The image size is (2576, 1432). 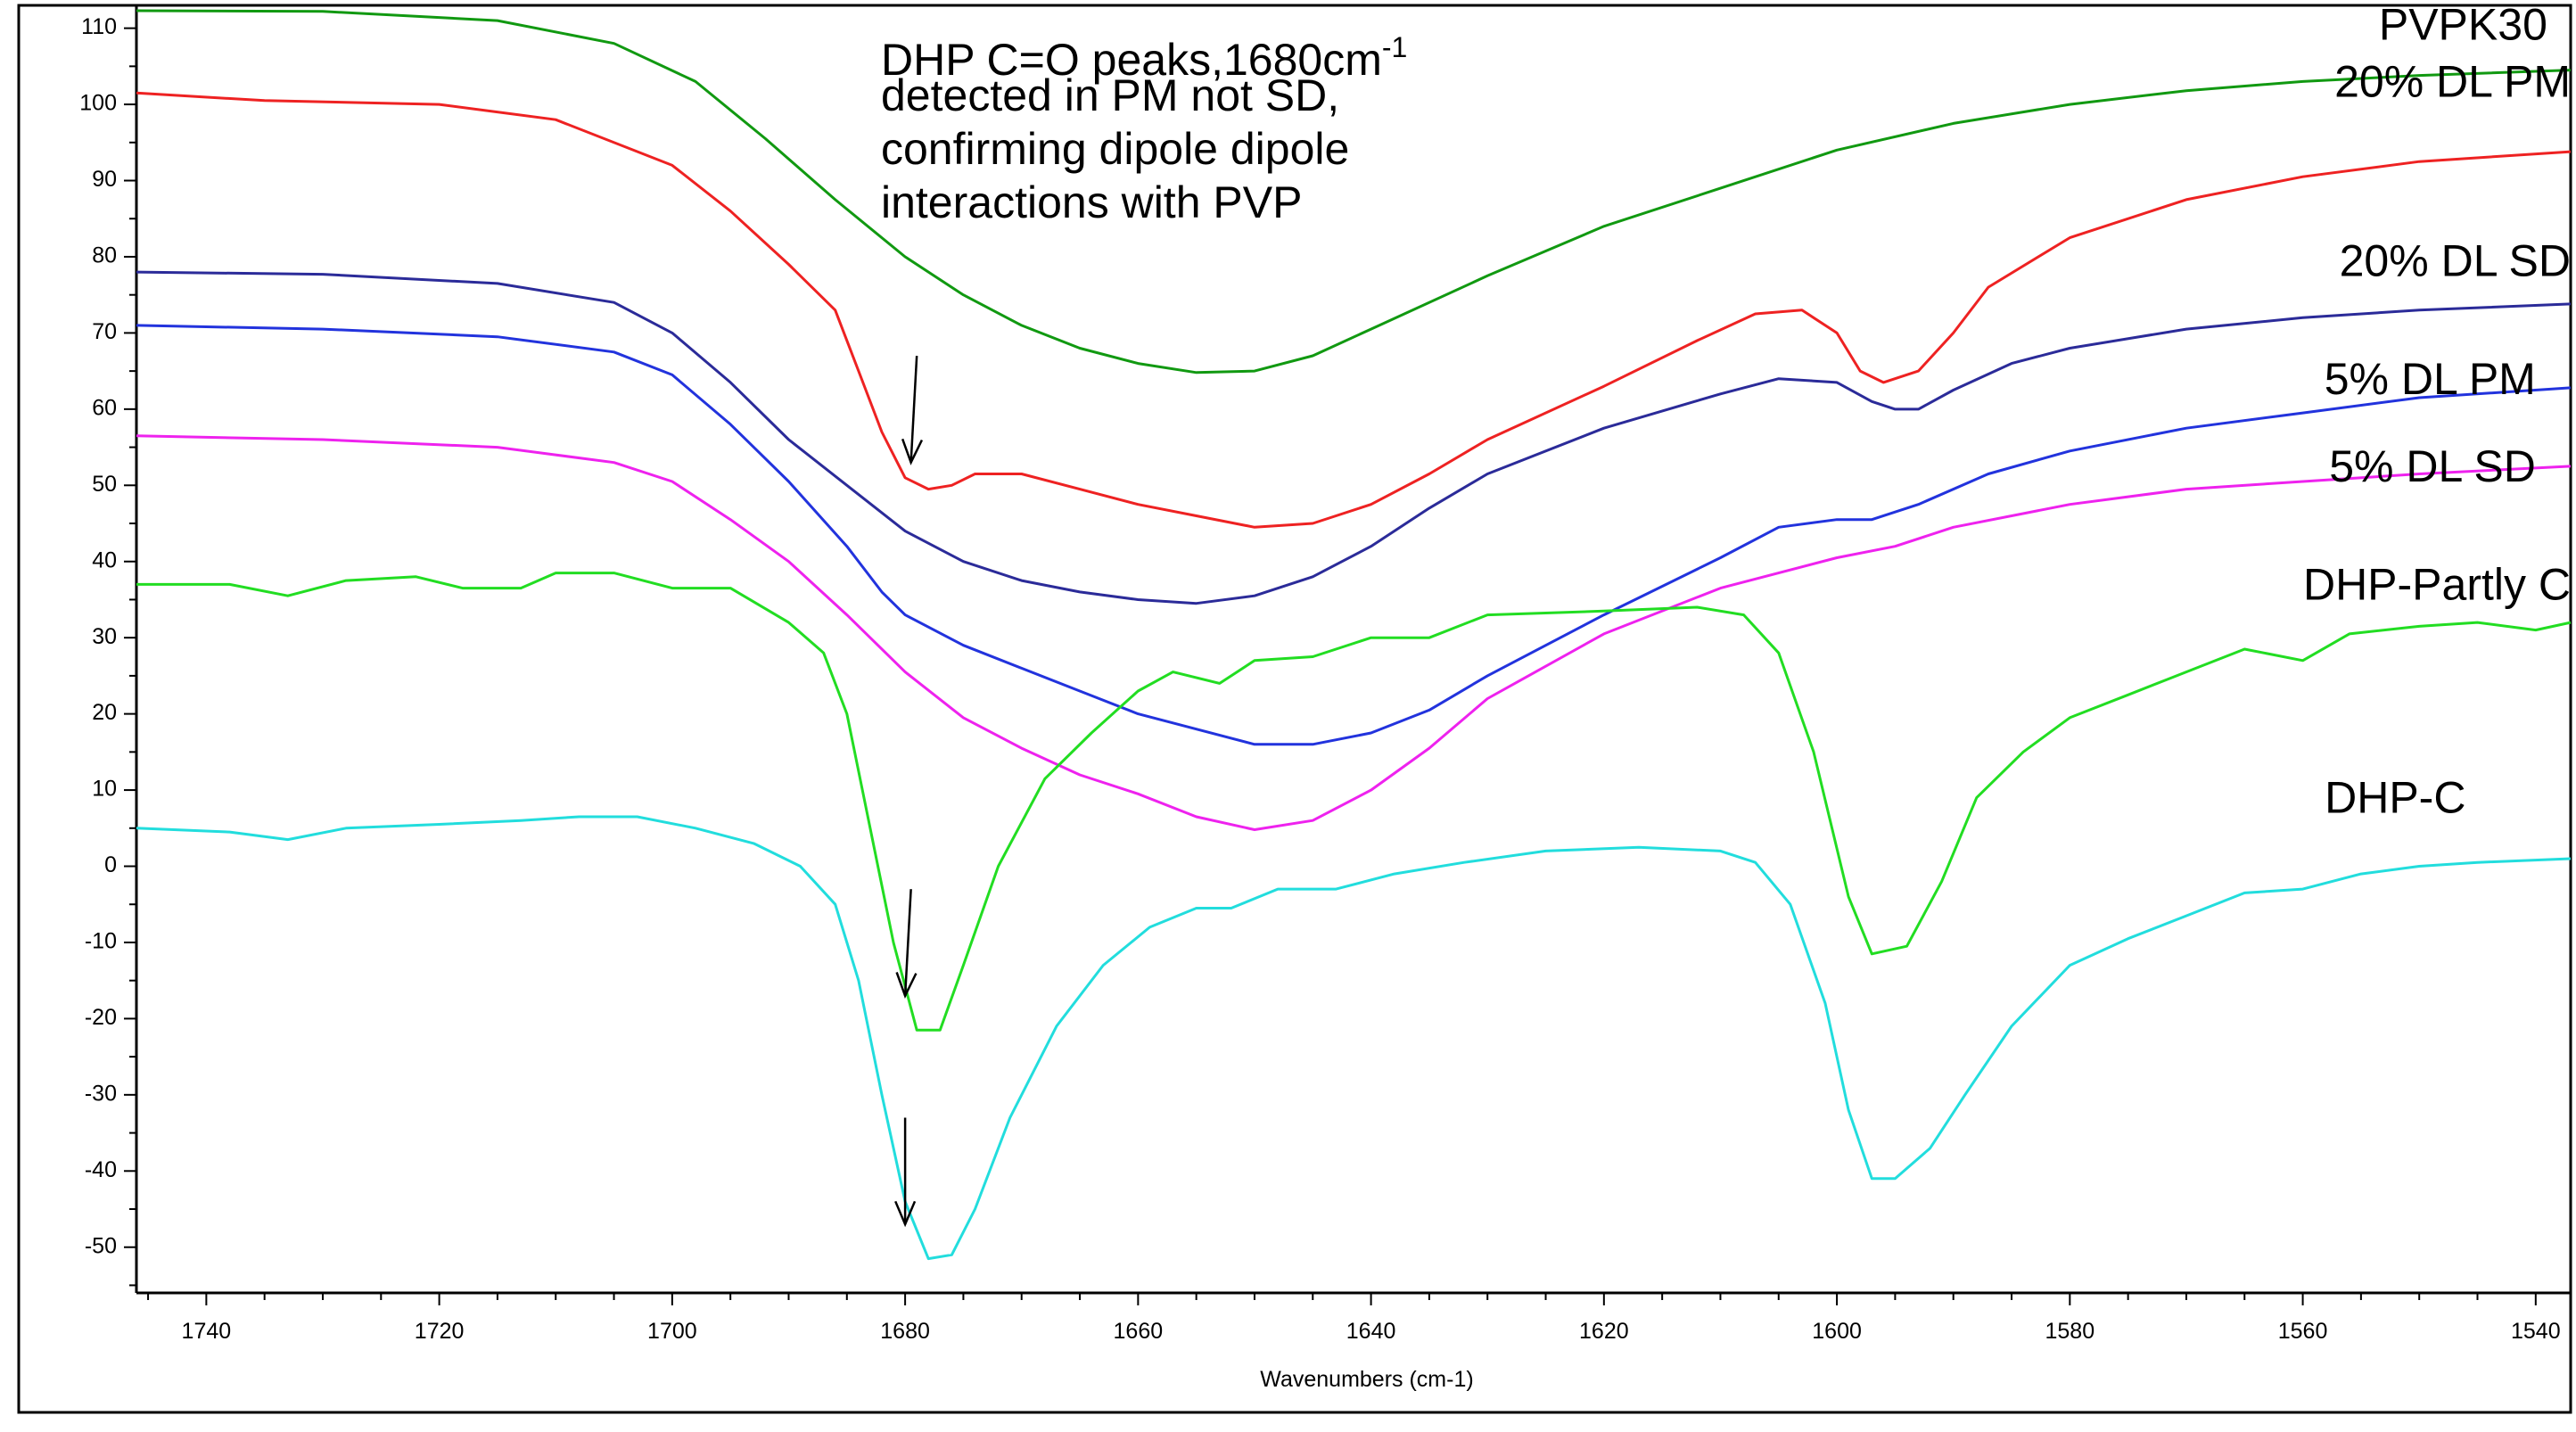 What do you see at coordinates (104, 789) in the screenshot?
I see `y-tick-label: 10` at bounding box center [104, 789].